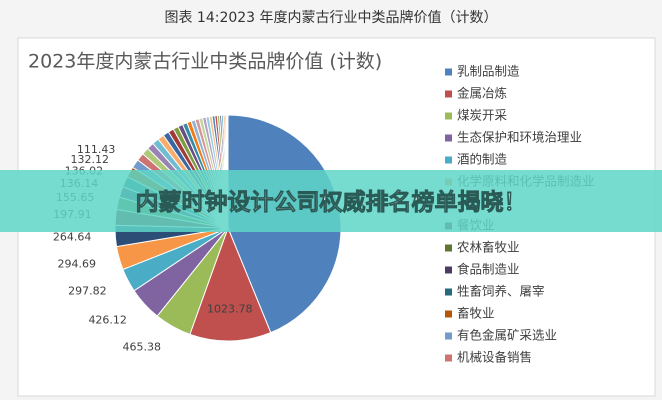  What do you see at coordinates (72, 237) in the screenshot?
I see `data-label: 264.64` at bounding box center [72, 237].